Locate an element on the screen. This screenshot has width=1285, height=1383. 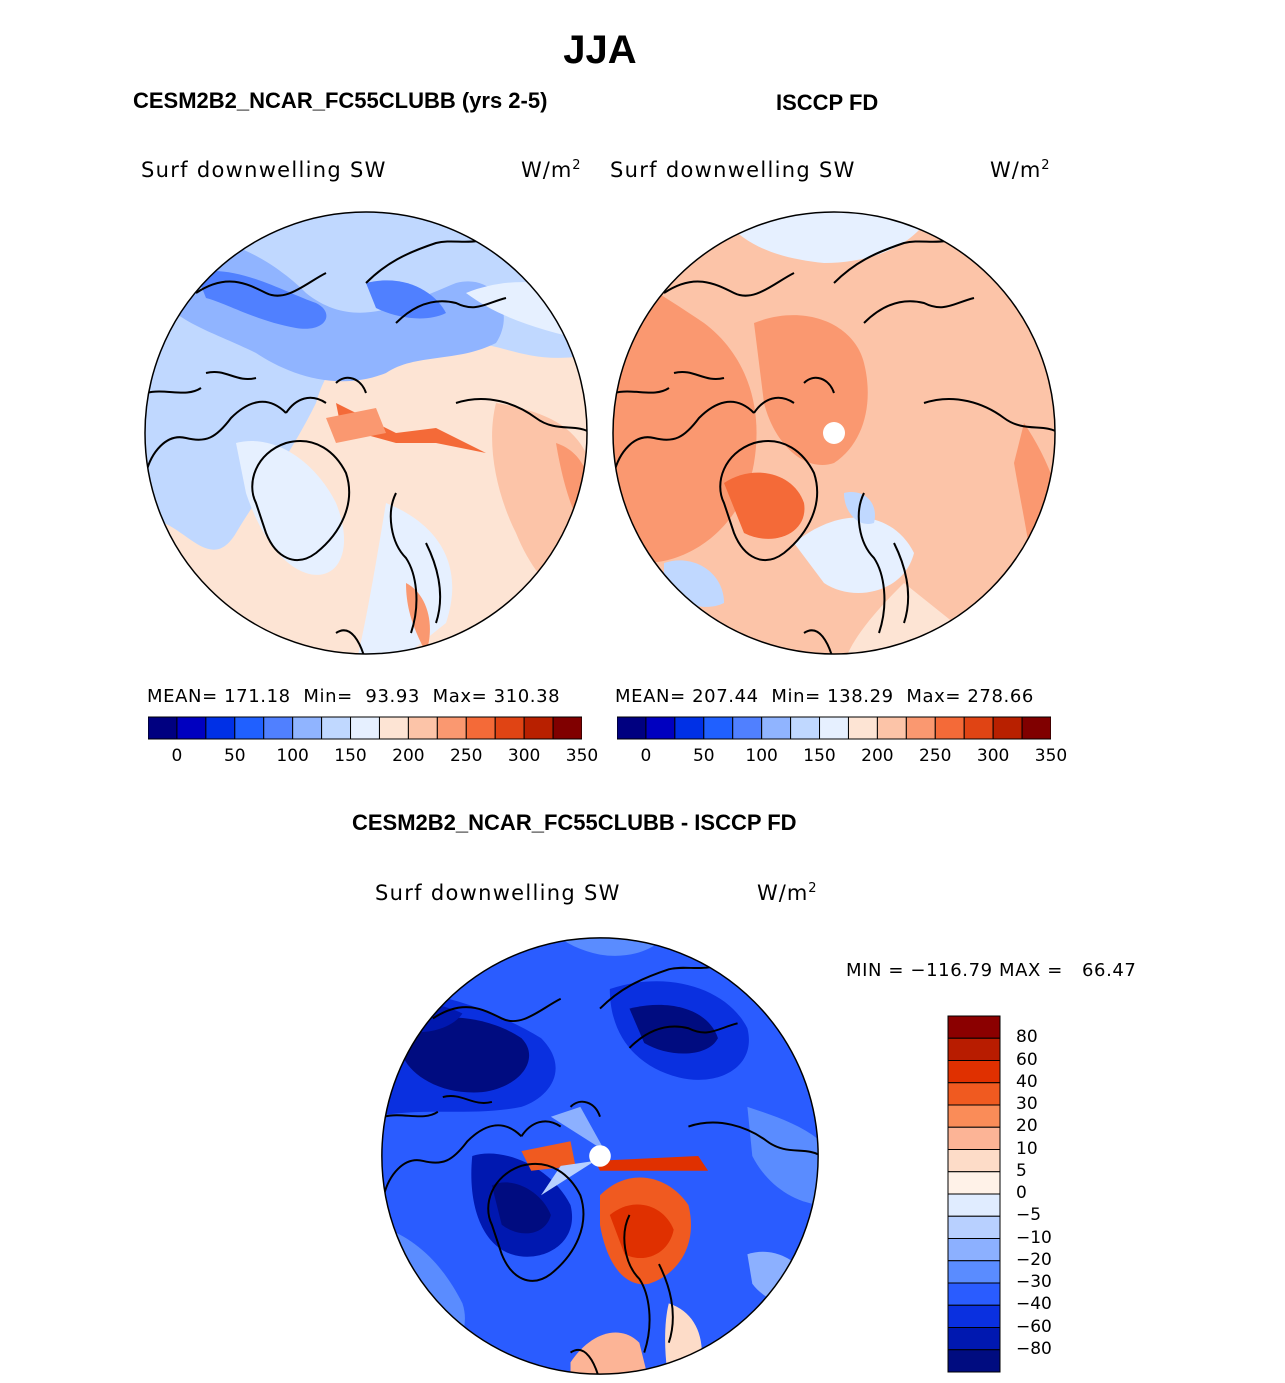
right-stats: MEAN= 207.44 Min= 138.29 Max= 278.66 is located at coordinates (824, 696).